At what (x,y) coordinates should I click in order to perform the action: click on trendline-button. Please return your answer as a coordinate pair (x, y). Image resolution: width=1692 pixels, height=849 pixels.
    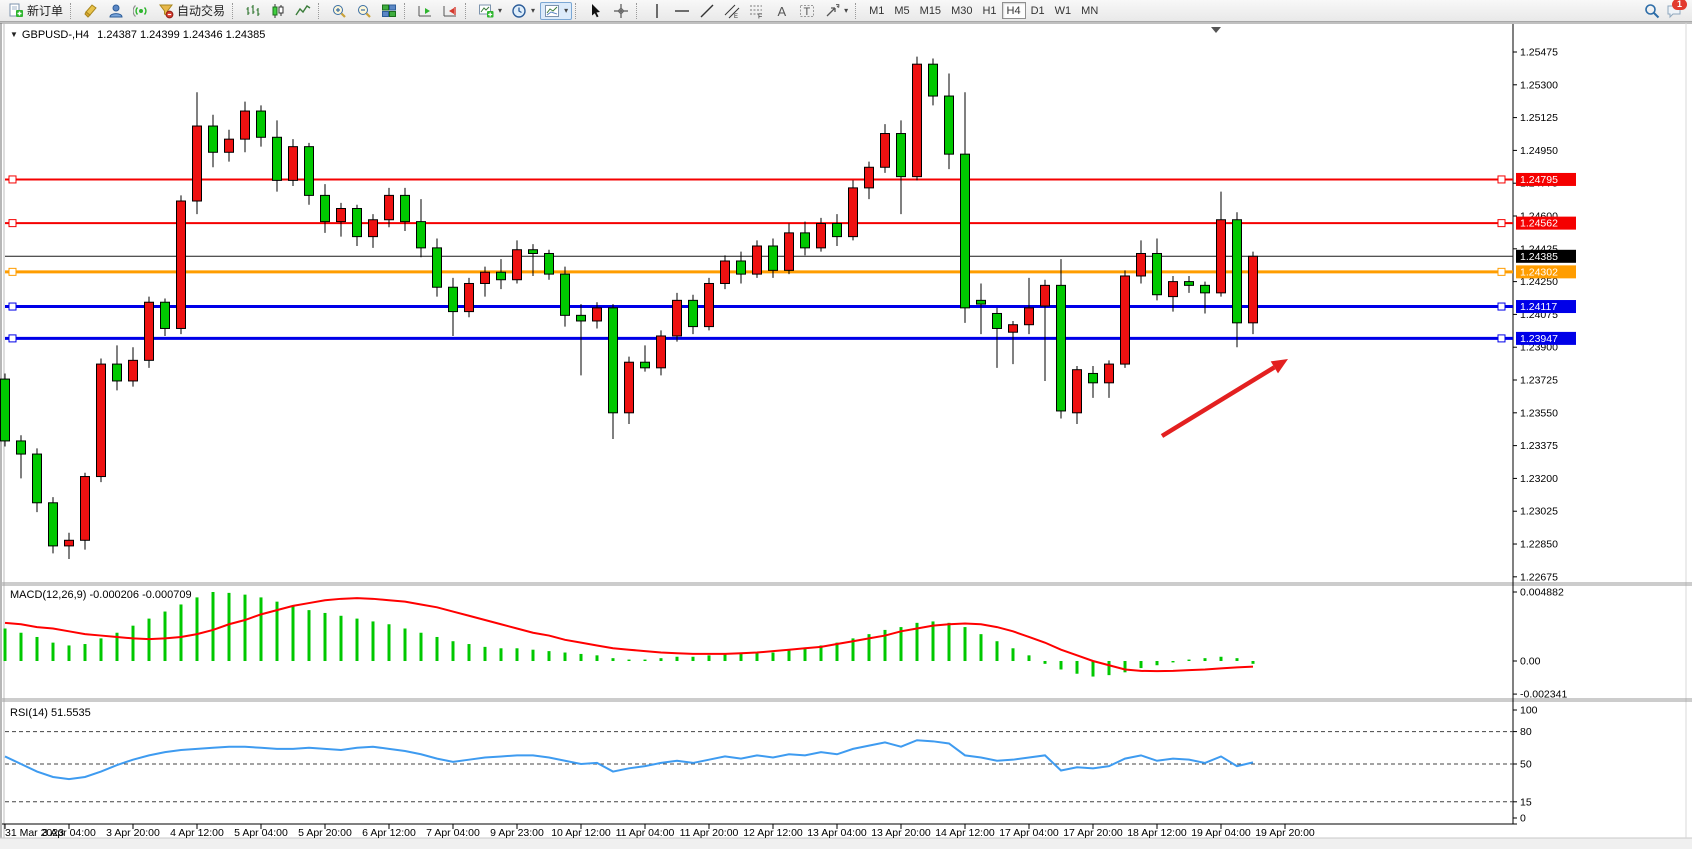
    Looking at the image, I should click on (707, 11).